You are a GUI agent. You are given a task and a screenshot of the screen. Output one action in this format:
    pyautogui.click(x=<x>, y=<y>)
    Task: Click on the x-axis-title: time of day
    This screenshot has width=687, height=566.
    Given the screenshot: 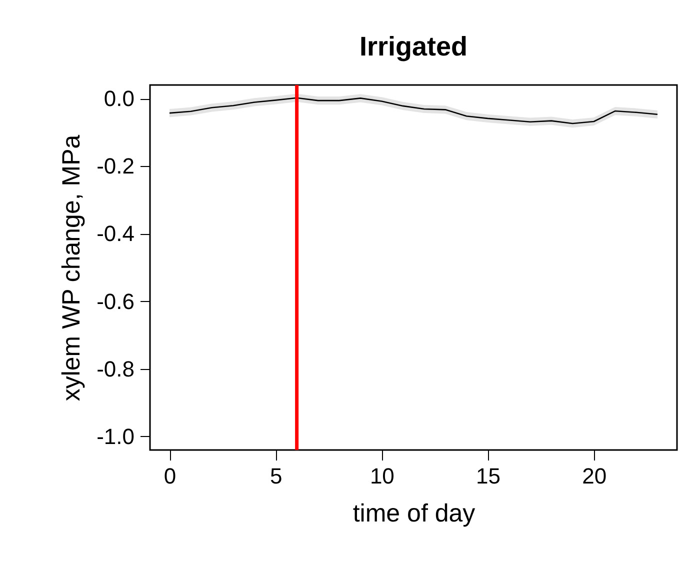 What is the action you would take?
    pyautogui.click(x=414, y=514)
    